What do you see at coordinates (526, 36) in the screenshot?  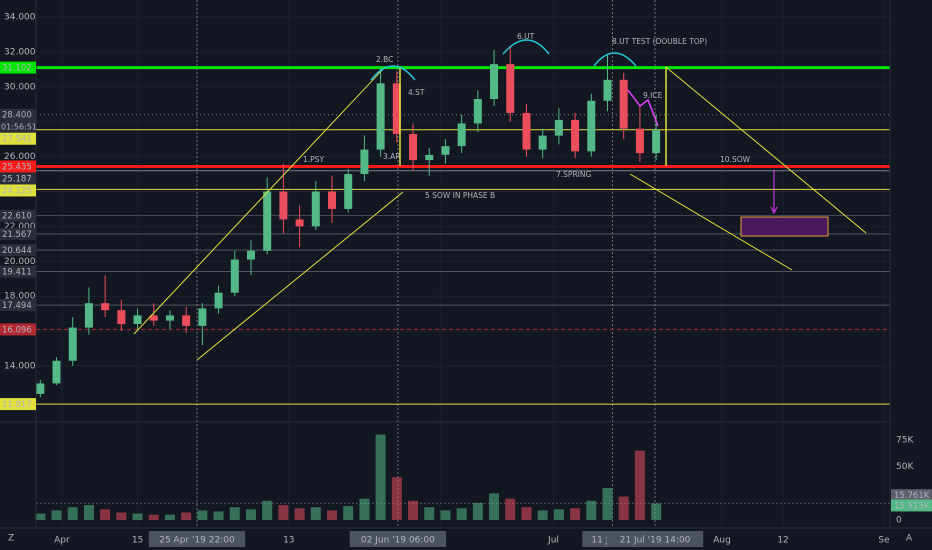 I see `annotation: 6.UT` at bounding box center [526, 36].